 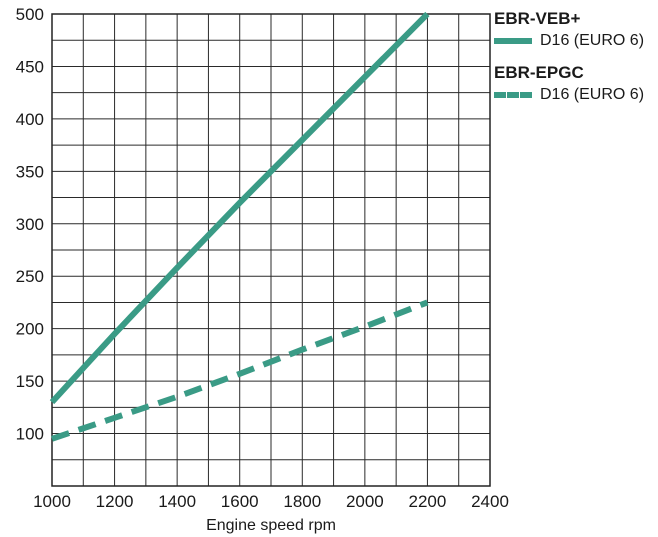 What do you see at coordinates (539, 72) in the screenshot?
I see `legend-title-epgc: EBR-EPGC` at bounding box center [539, 72].